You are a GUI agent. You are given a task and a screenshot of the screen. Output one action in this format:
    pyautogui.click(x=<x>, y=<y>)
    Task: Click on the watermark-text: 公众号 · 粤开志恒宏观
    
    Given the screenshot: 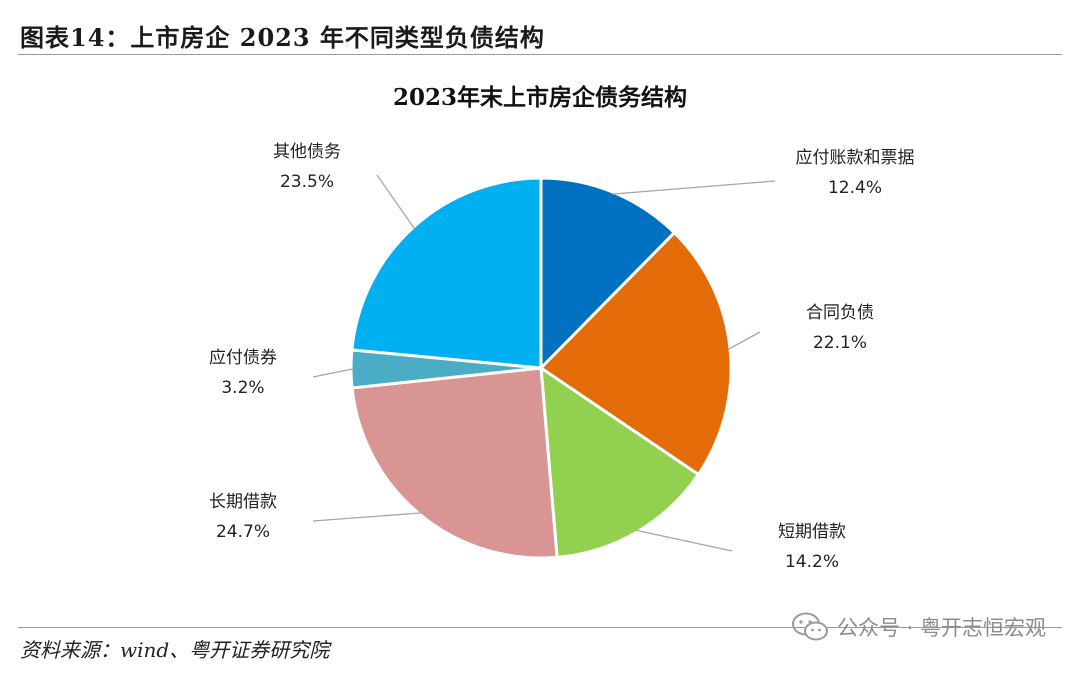 What is the action you would take?
    pyautogui.click(x=941, y=628)
    